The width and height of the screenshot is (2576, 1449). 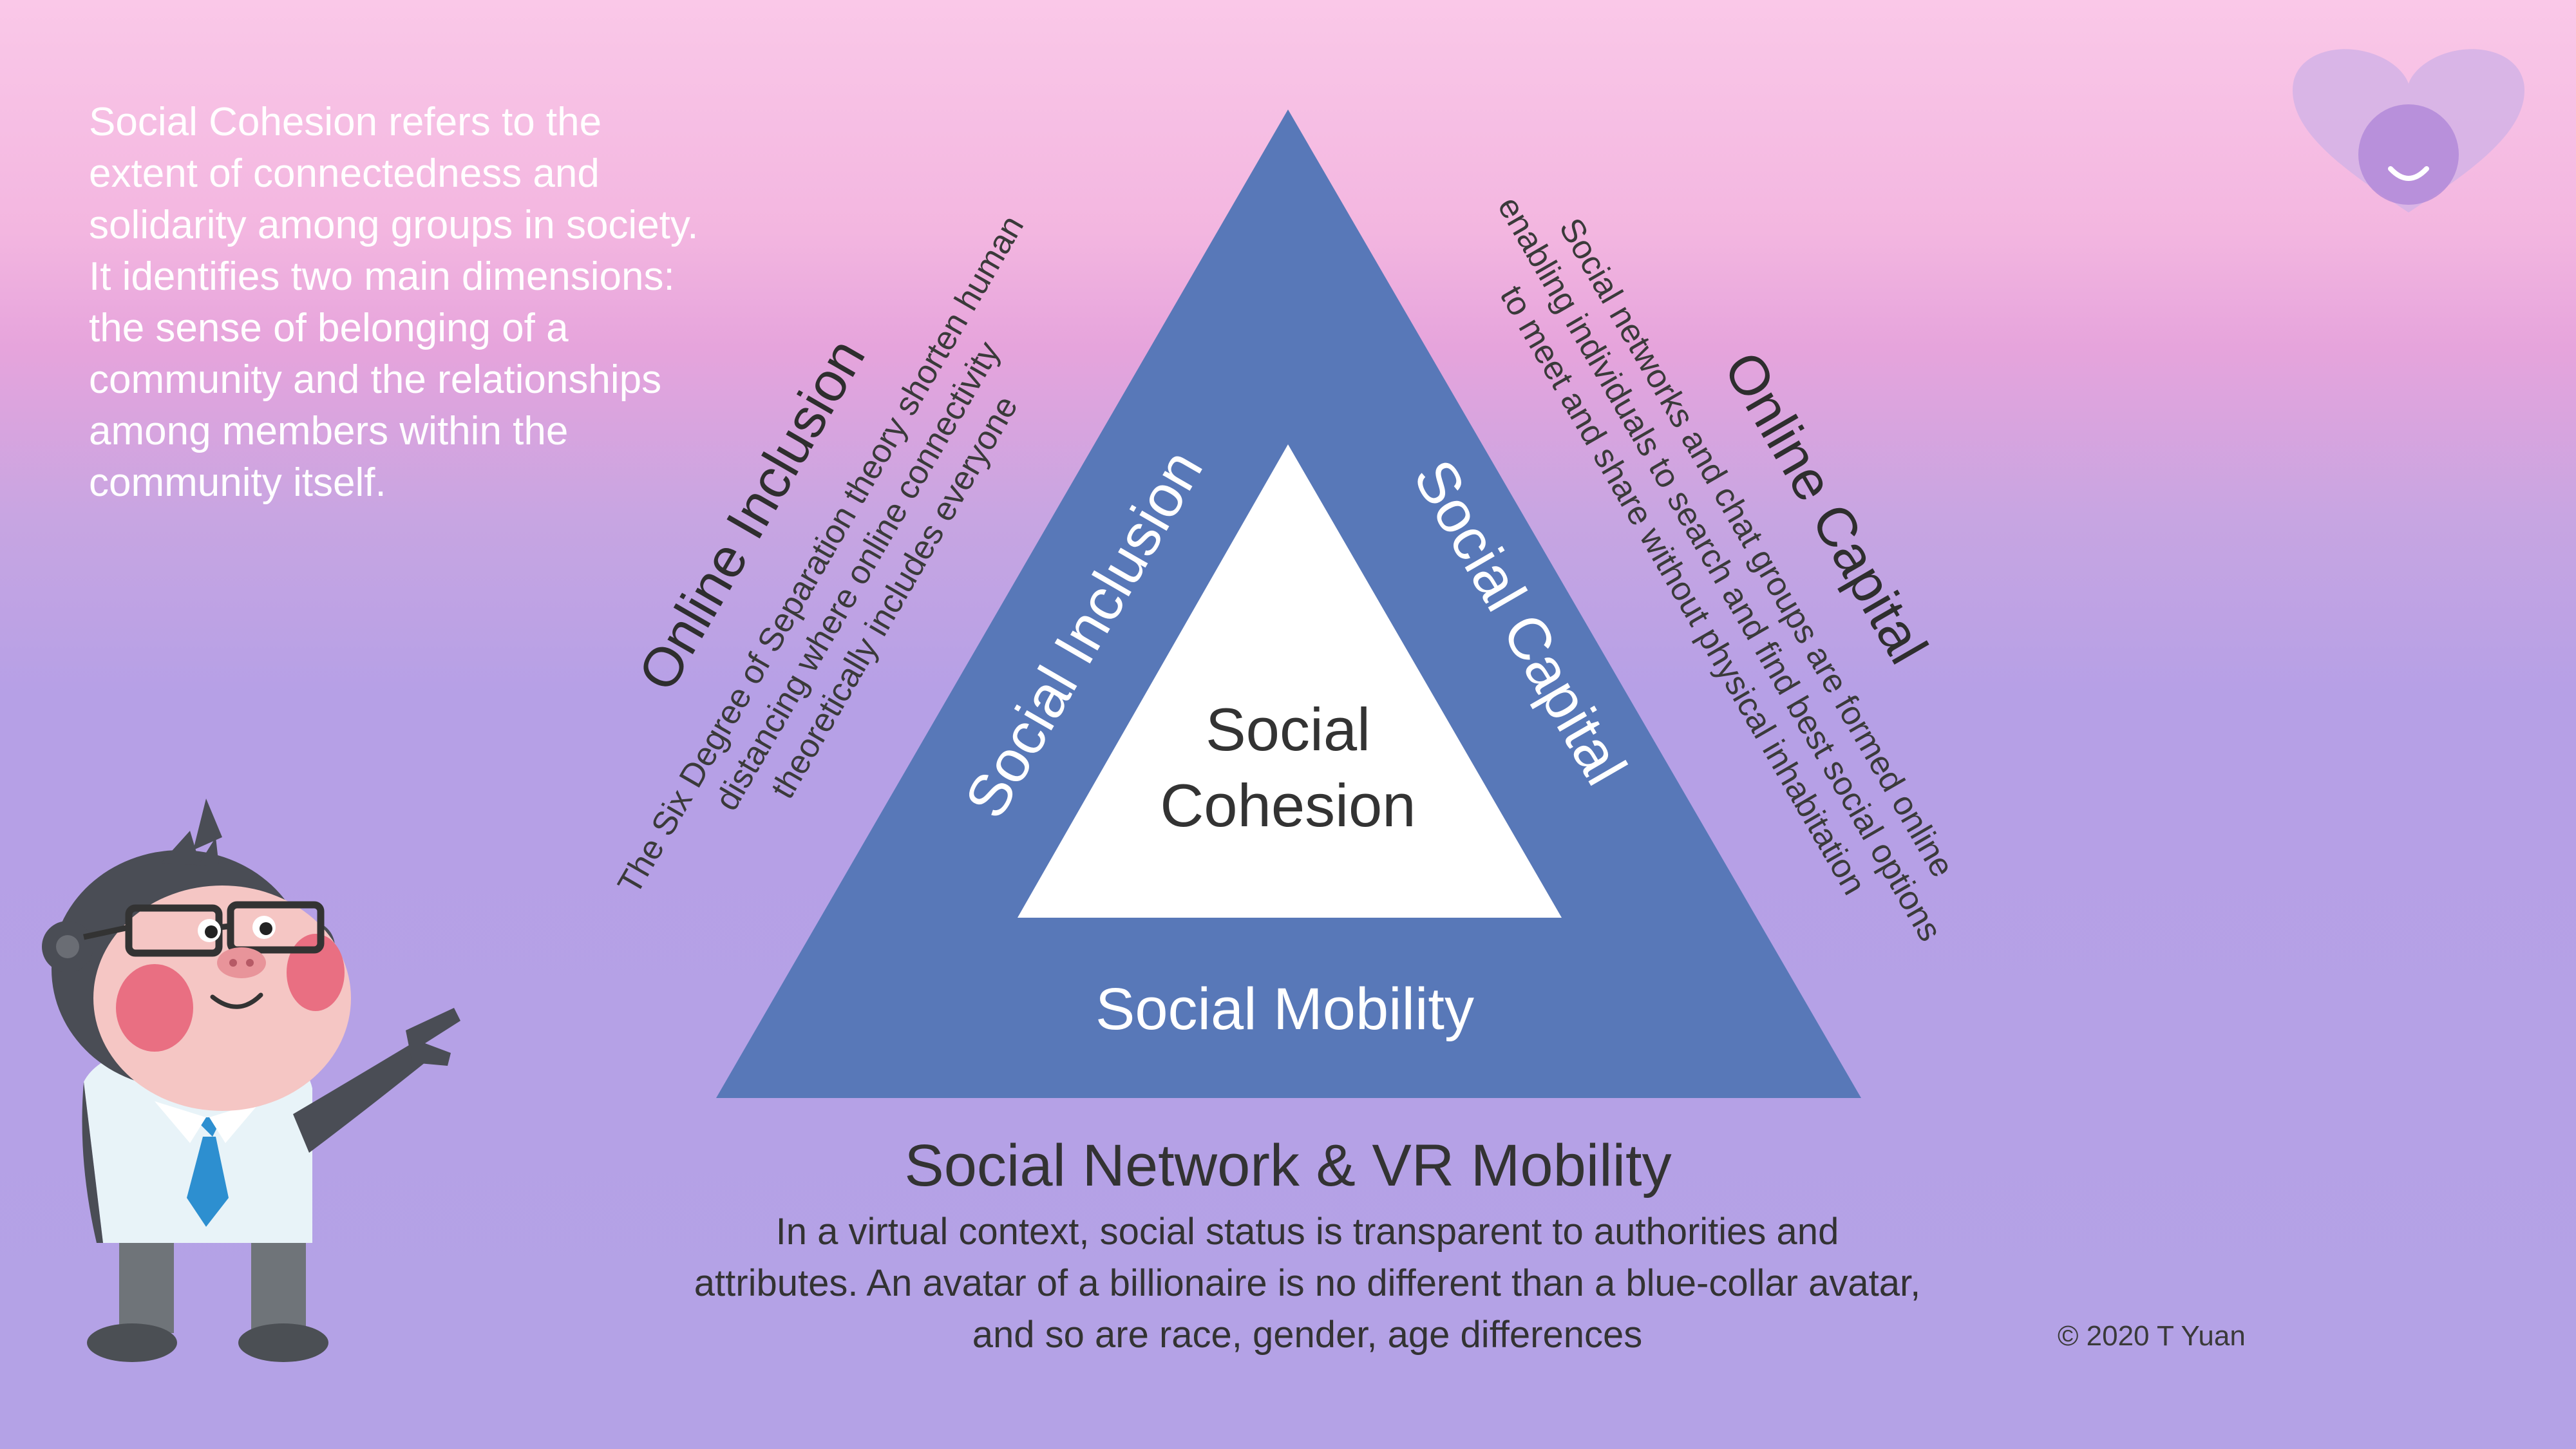 What do you see at coordinates (1290, 681) in the screenshot?
I see `inner-triangle` at bounding box center [1290, 681].